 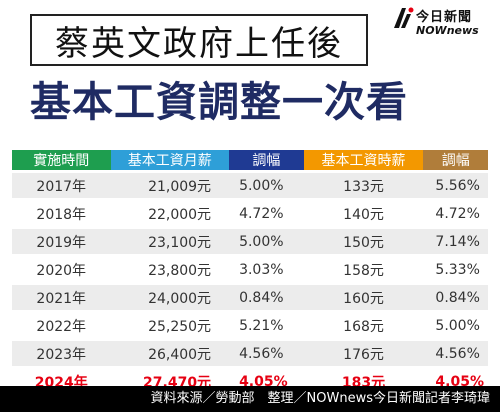 What do you see at coordinates (266, 353) in the screenshot?
I see `cell-monthly-rate: 4.56%` at bounding box center [266, 353].